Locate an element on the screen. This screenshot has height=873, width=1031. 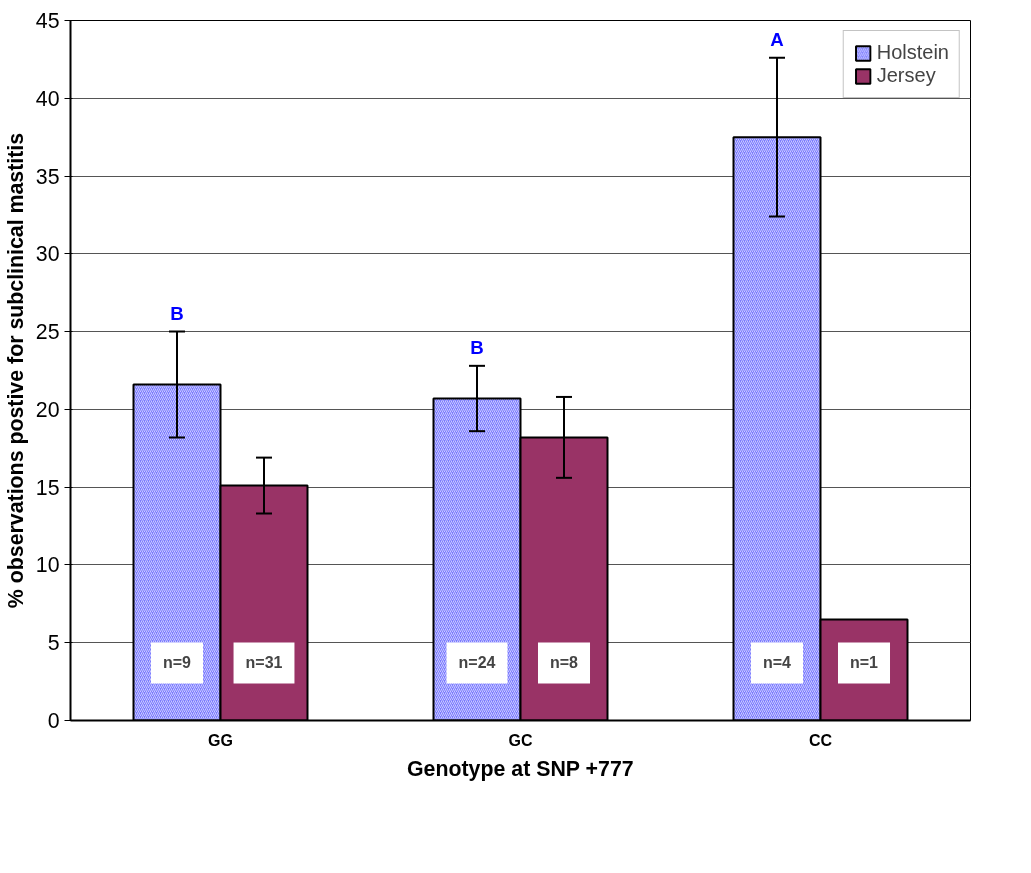
y-tick-label: 10 is located at coordinates (47, 565).